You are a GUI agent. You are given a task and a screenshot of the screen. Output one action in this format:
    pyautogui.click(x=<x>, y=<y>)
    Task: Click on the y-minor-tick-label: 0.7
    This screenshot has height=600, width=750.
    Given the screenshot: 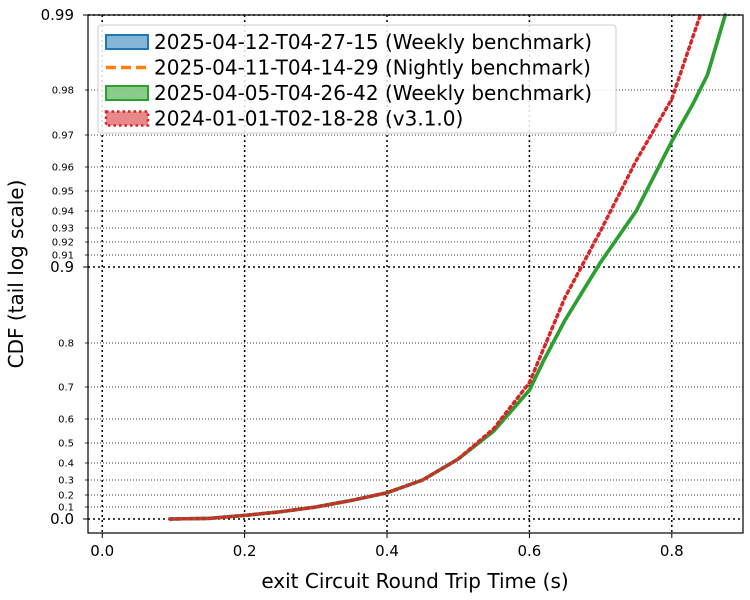 What is the action you would take?
    pyautogui.click(x=66, y=388)
    